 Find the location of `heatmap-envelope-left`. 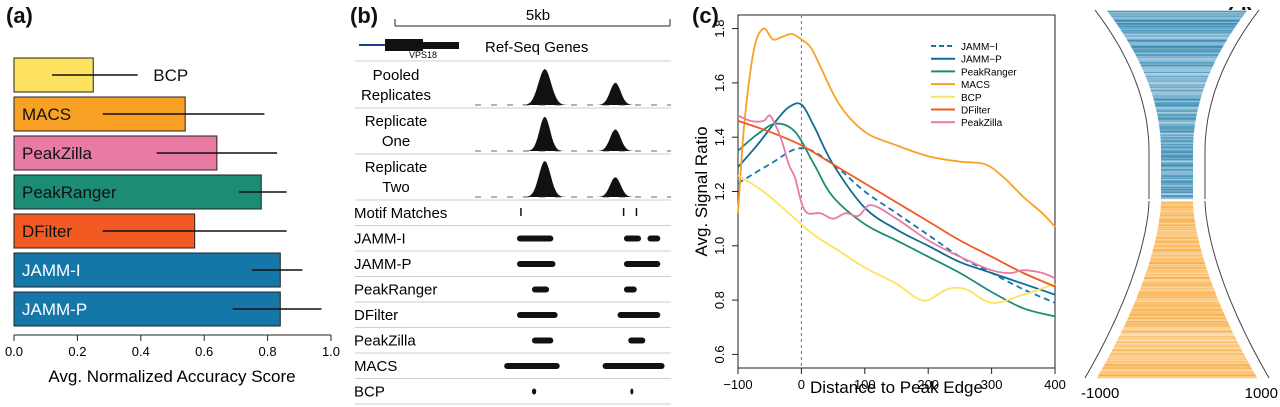

heatmap-envelope-left is located at coordinates (1122, 104).